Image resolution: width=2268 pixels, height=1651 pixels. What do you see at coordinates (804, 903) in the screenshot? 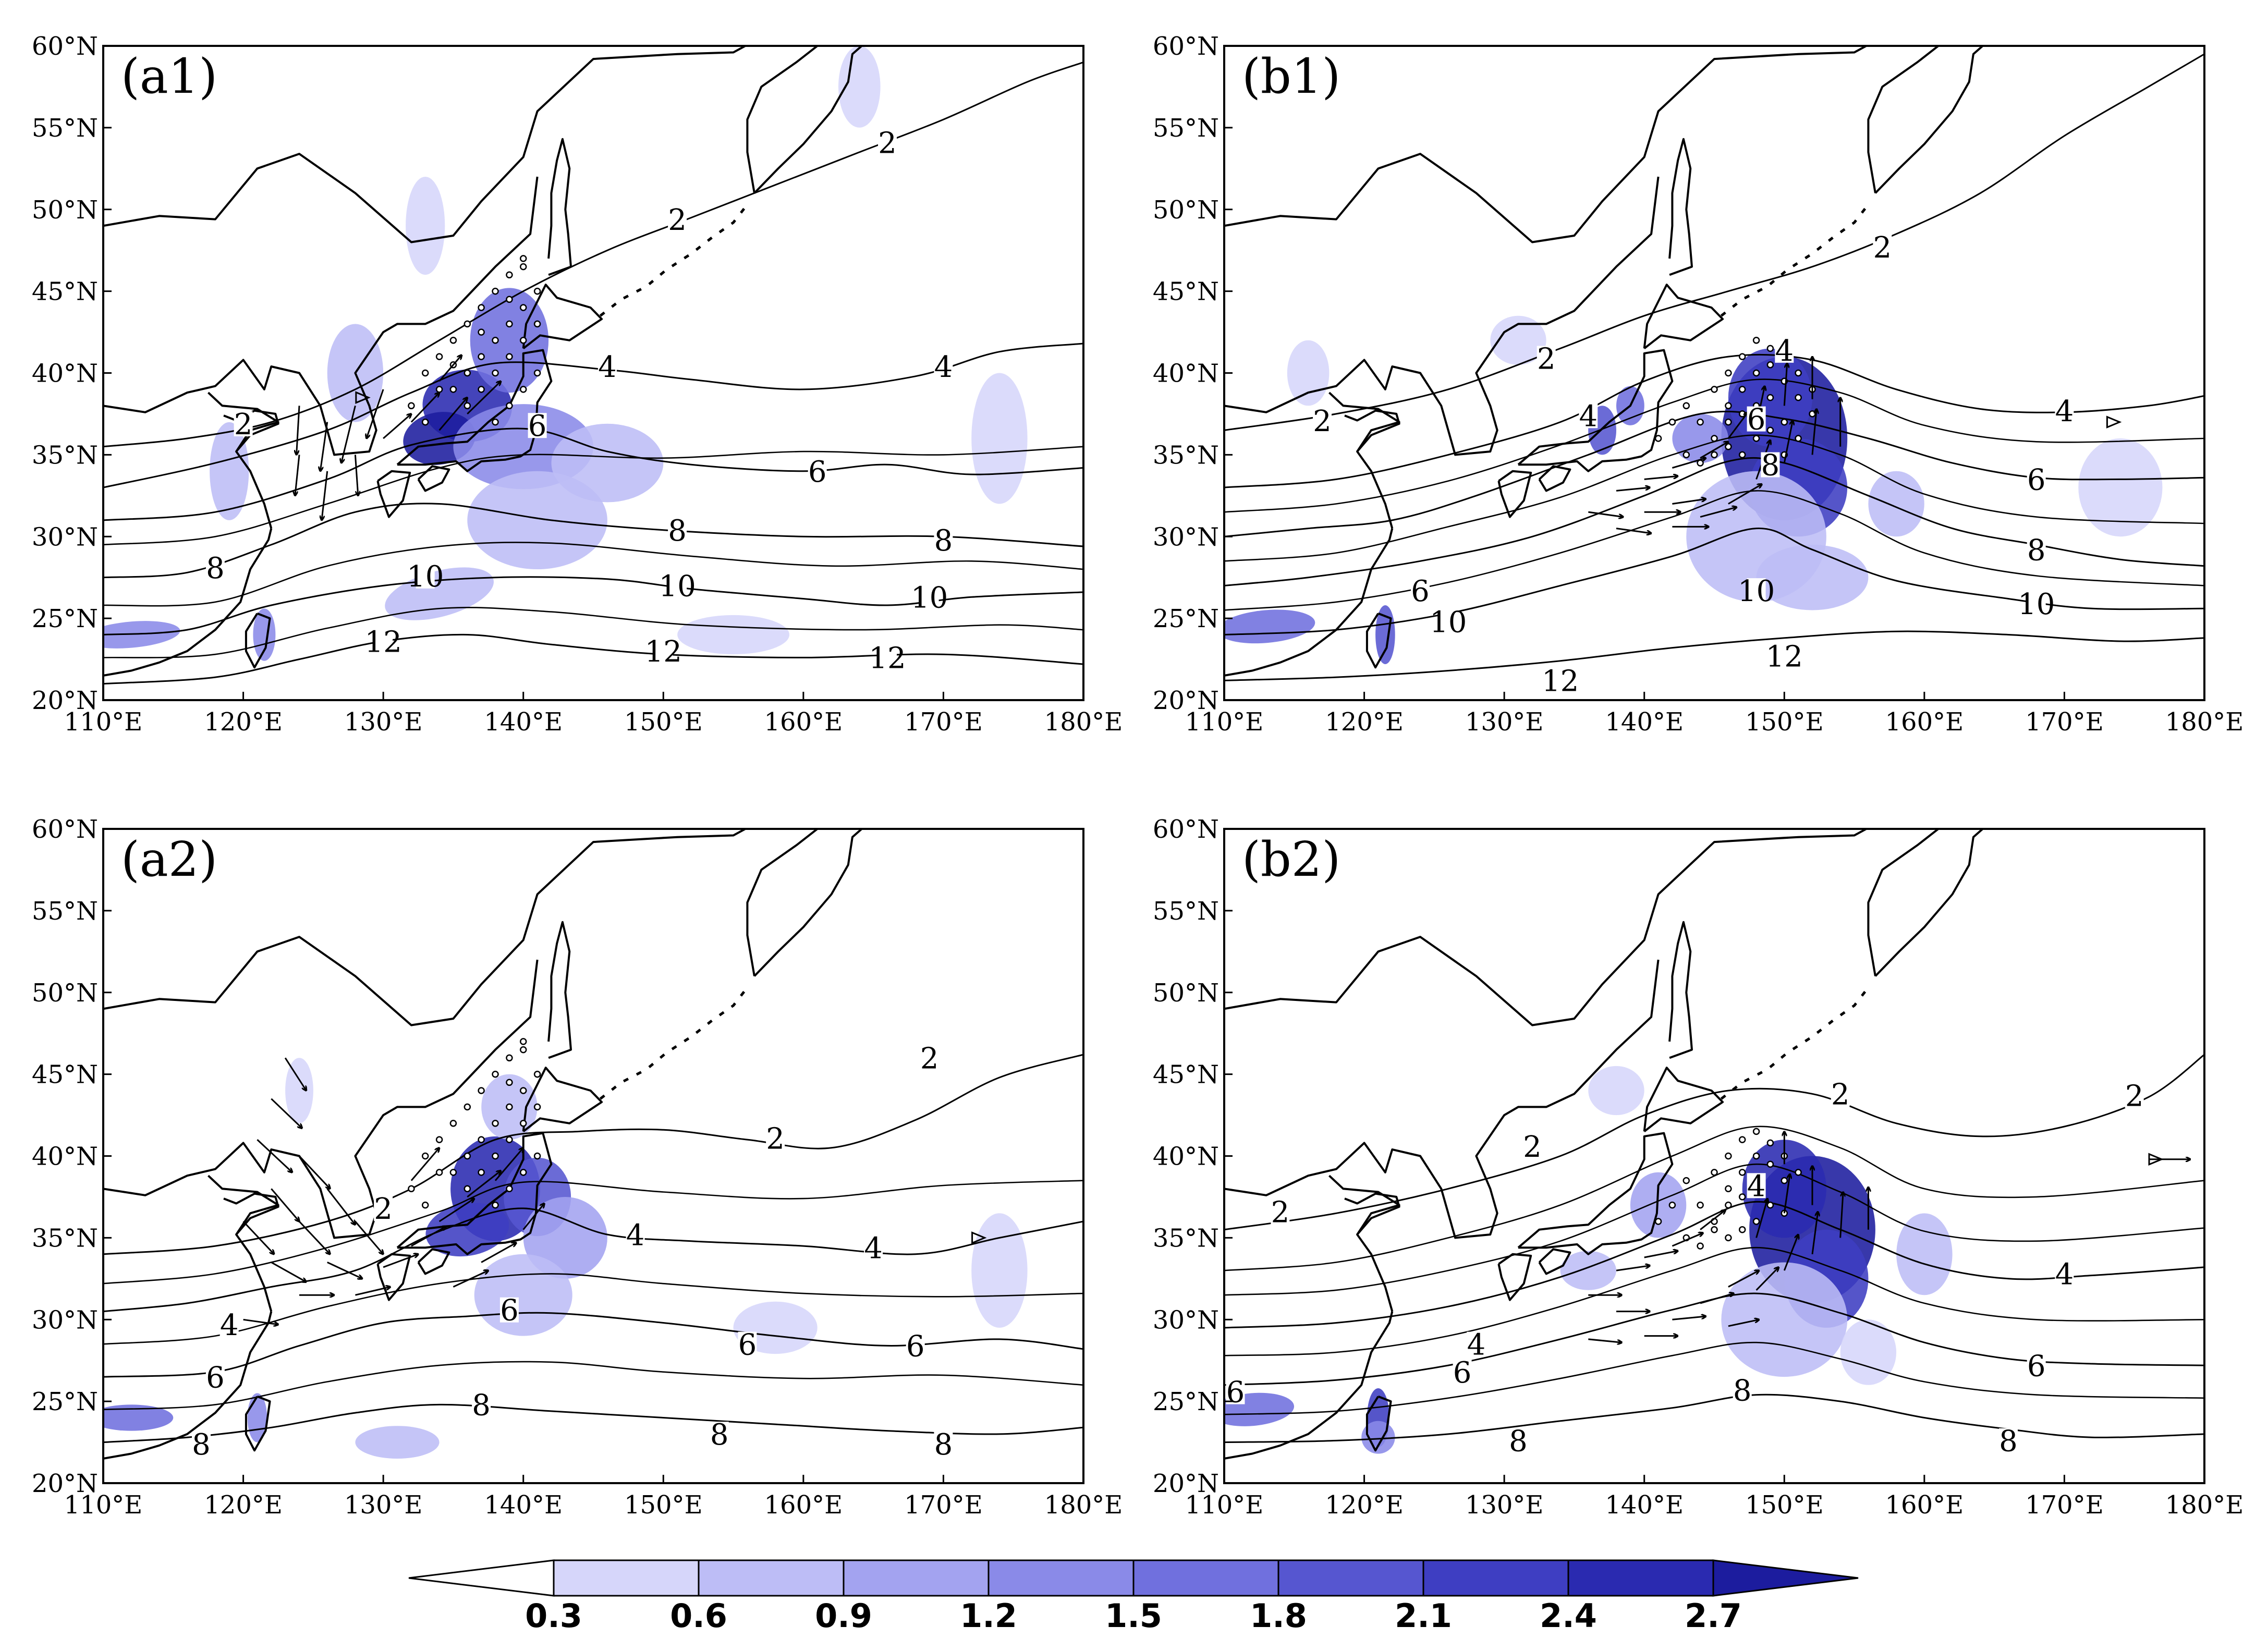
I see `coastline-kamchatka` at bounding box center [804, 903].